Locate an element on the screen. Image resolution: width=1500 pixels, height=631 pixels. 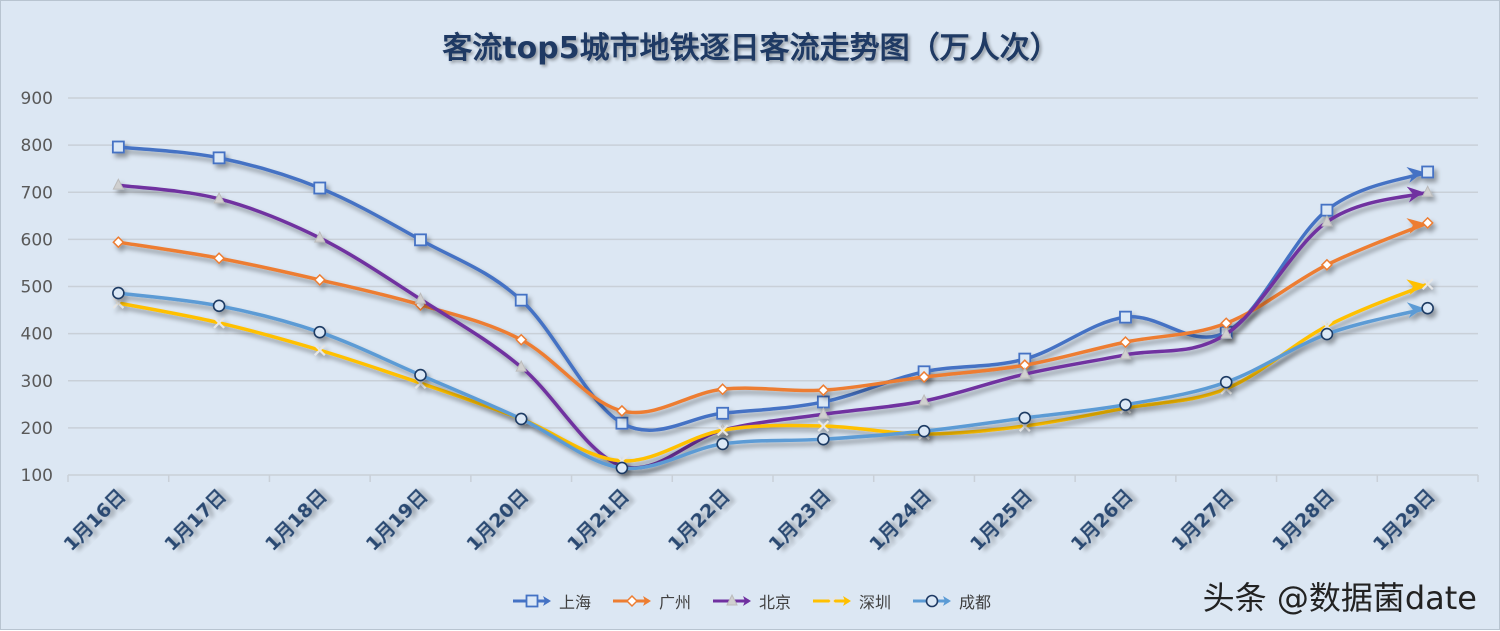
legend-item: 深圳 is located at coordinates (851, 601).